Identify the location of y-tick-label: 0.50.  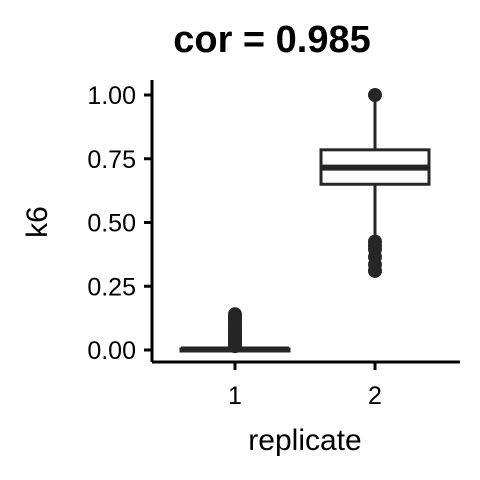
(111, 224).